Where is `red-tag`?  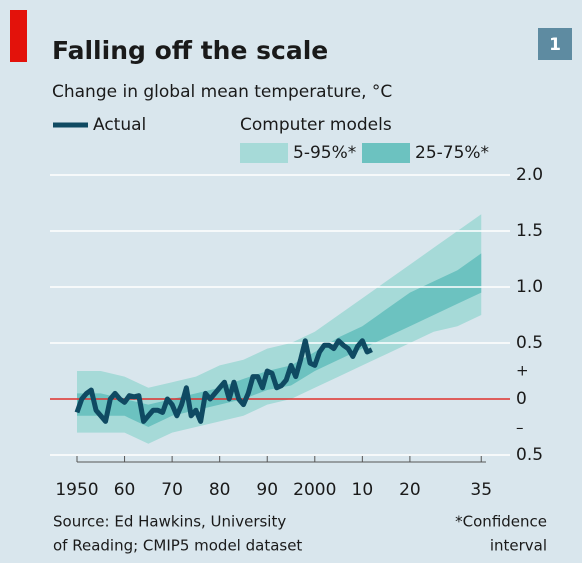
red-tag is located at coordinates (18, 36).